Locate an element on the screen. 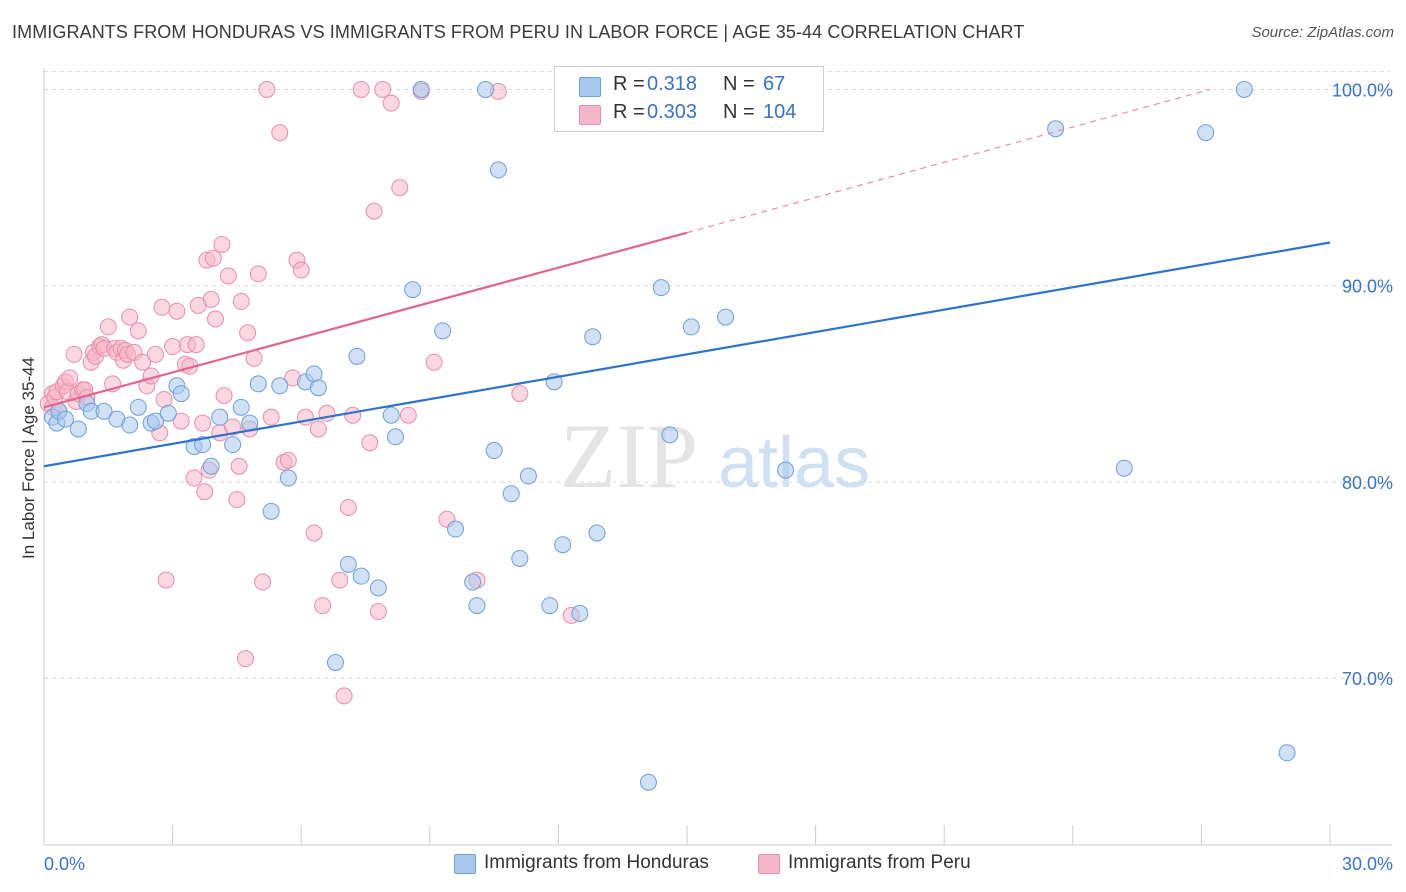 This screenshot has width=1406, height=892. correlation-legend: R = 0.318 N = 67 R = 0.303 N = 104 is located at coordinates (689, 99).